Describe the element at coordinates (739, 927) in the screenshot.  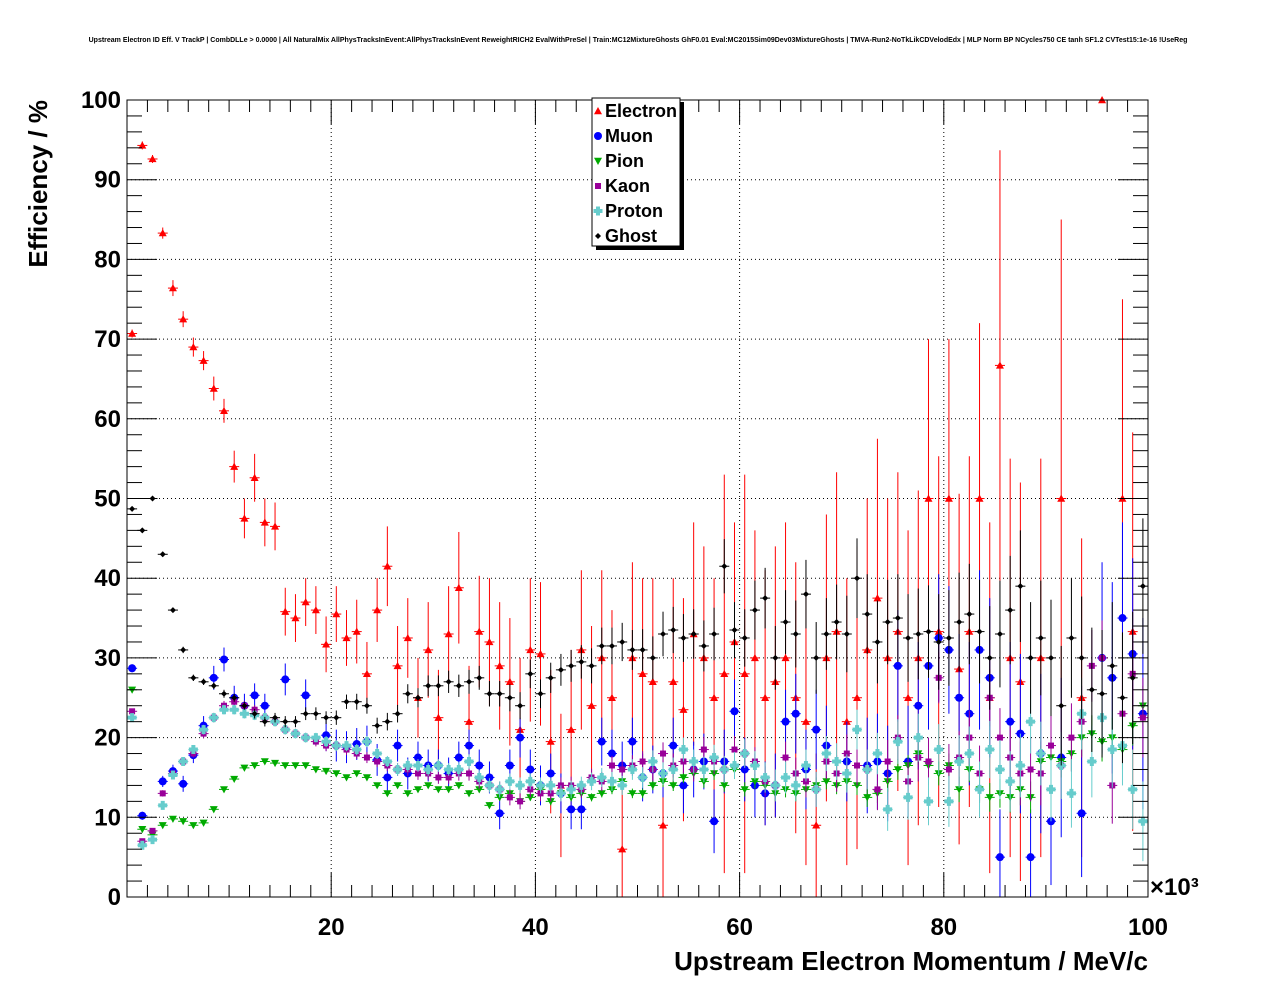
I see `x-tick-label: 60` at that location.